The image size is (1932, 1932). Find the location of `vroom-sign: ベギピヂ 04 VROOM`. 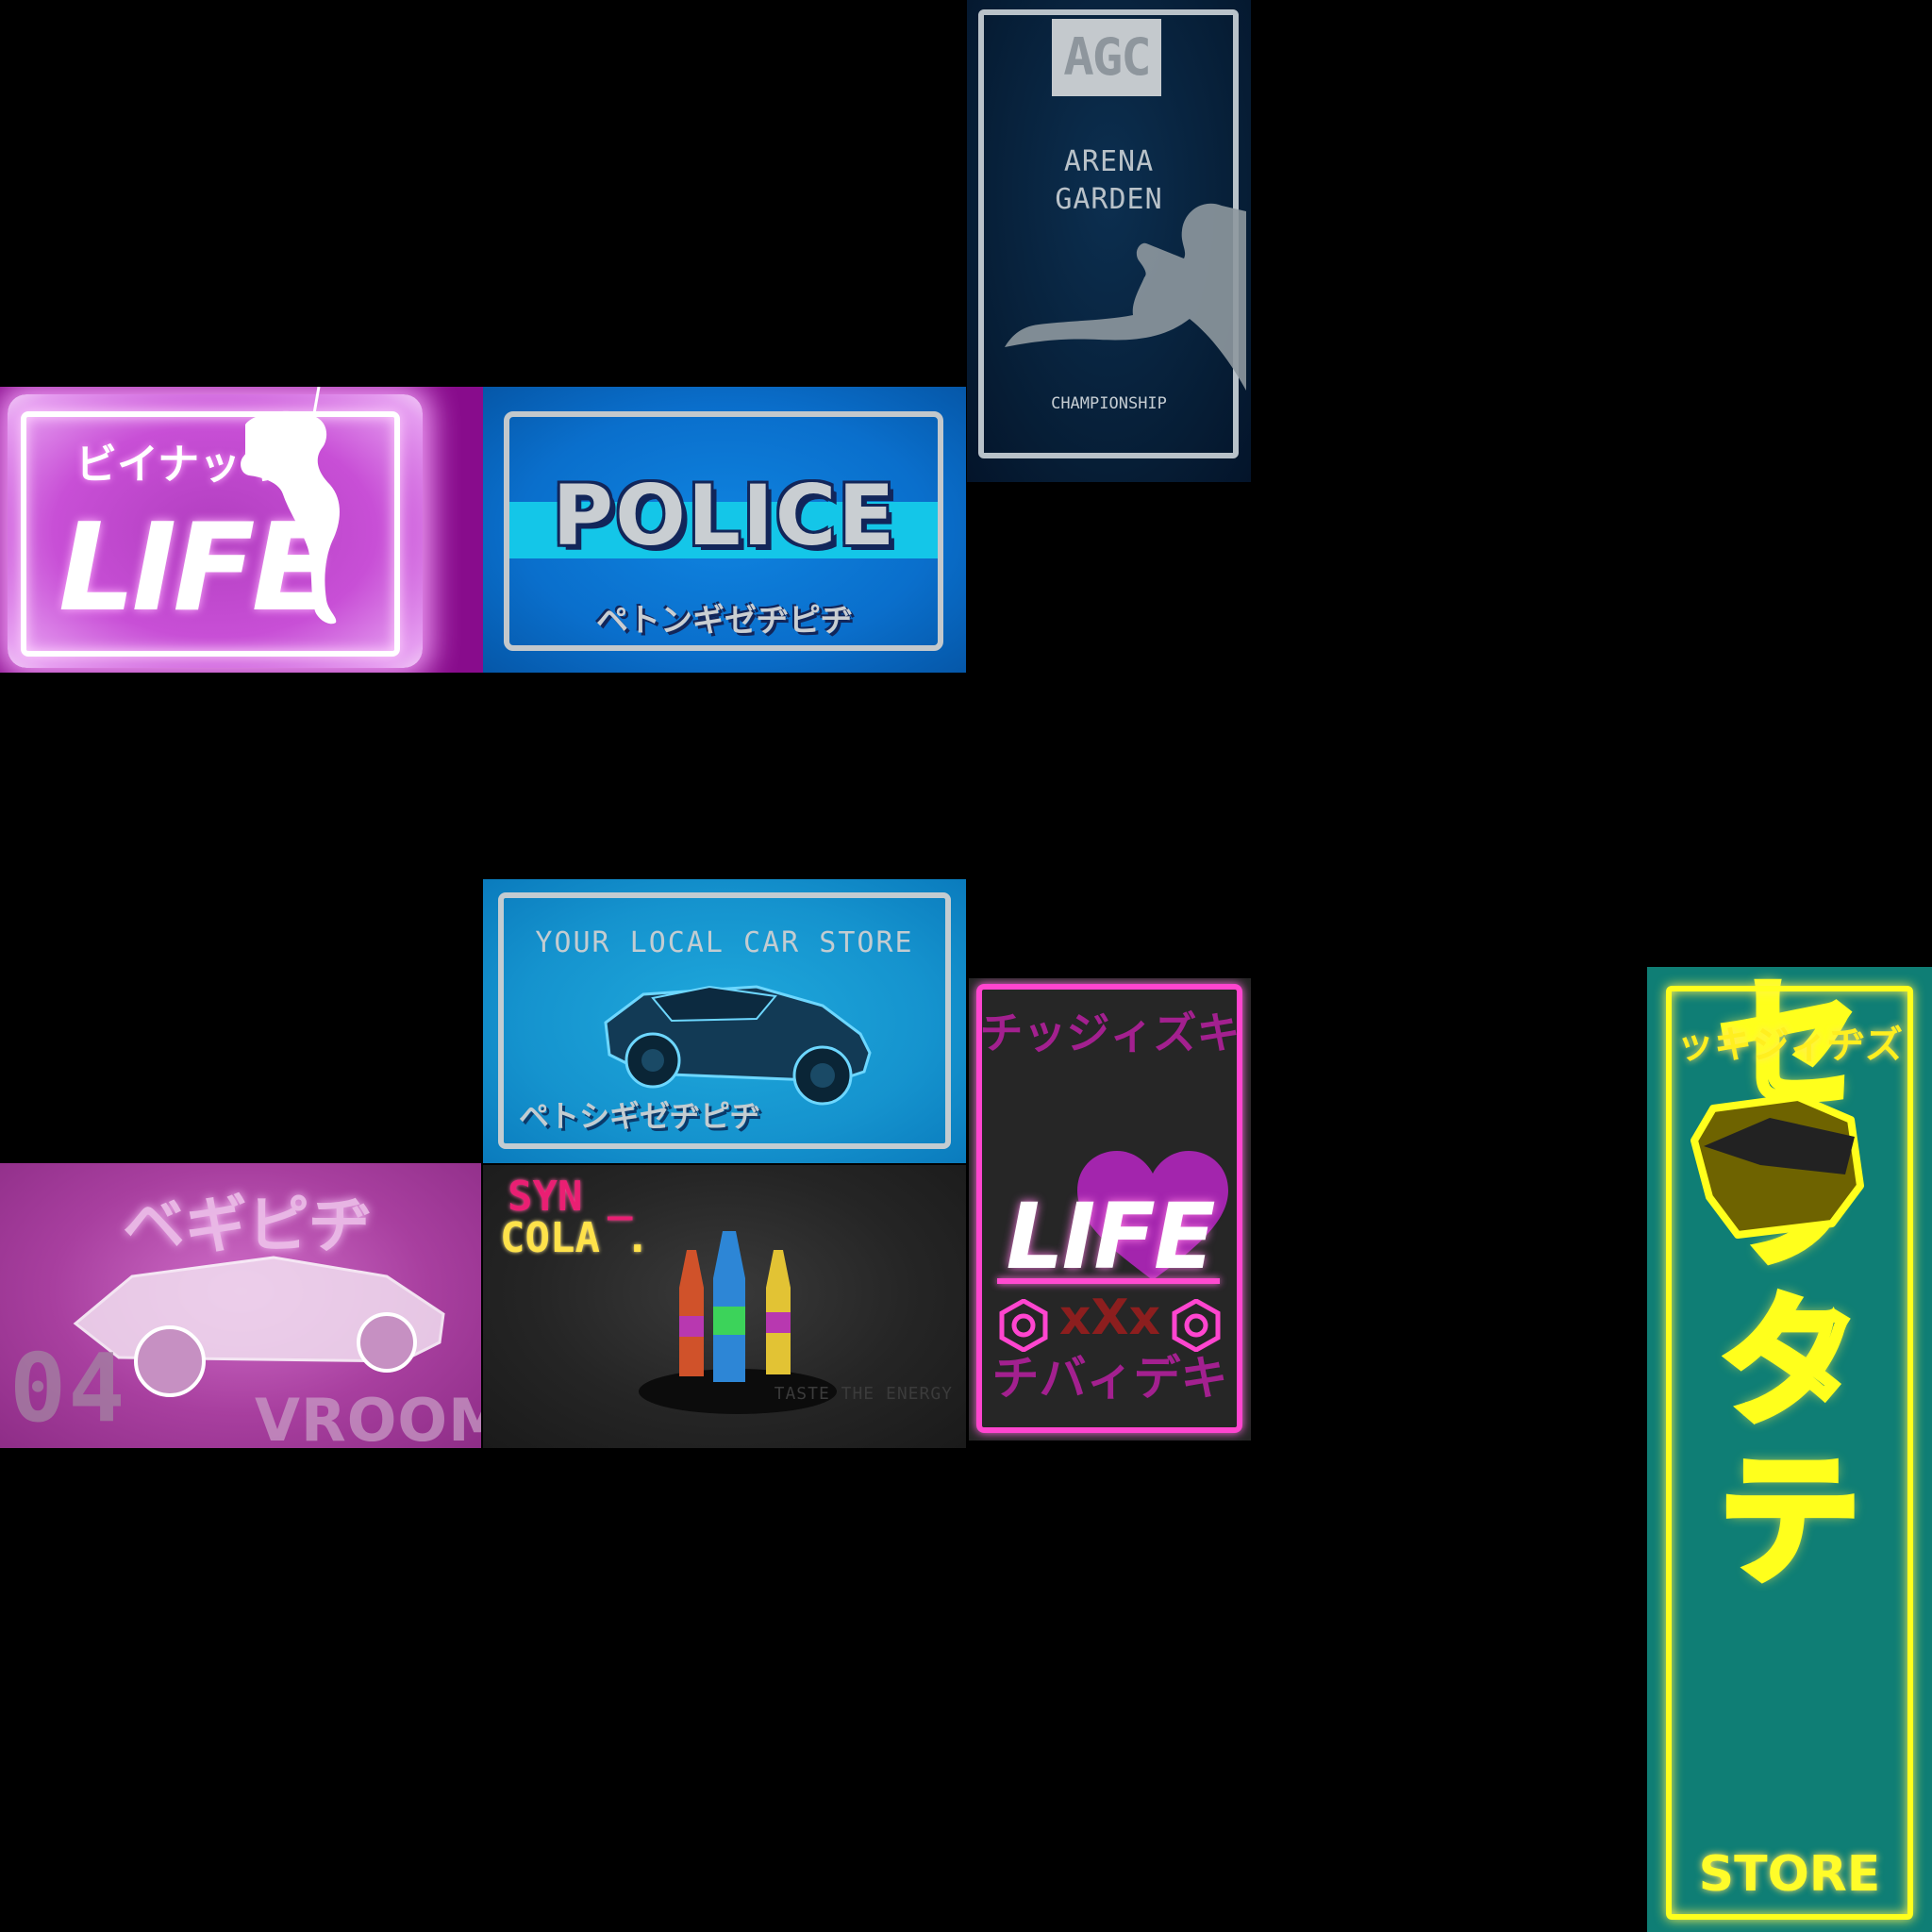

vroom-sign: ベギピヂ 04 VROOM is located at coordinates (240, 1305).